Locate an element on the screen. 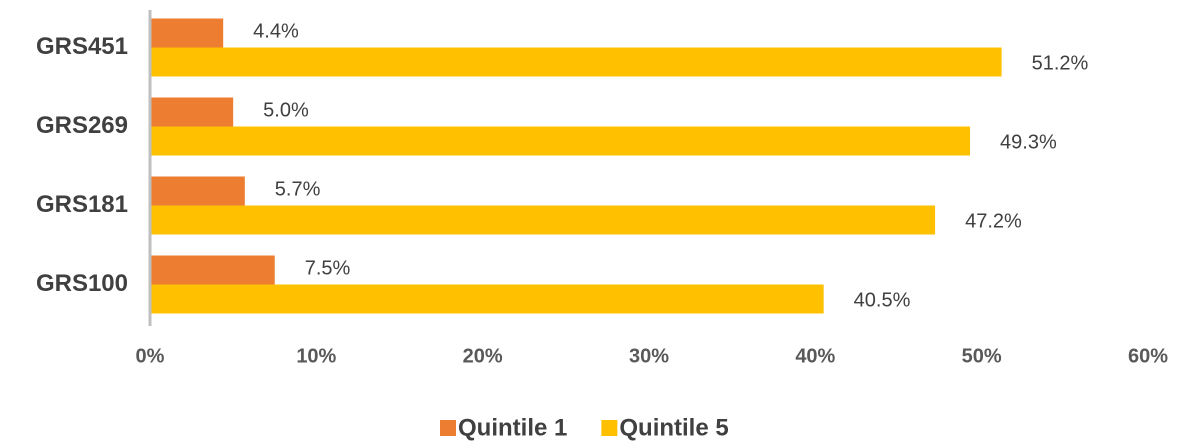 This screenshot has width=1181, height=445. x-tick-label: 20% is located at coordinates (483, 356).